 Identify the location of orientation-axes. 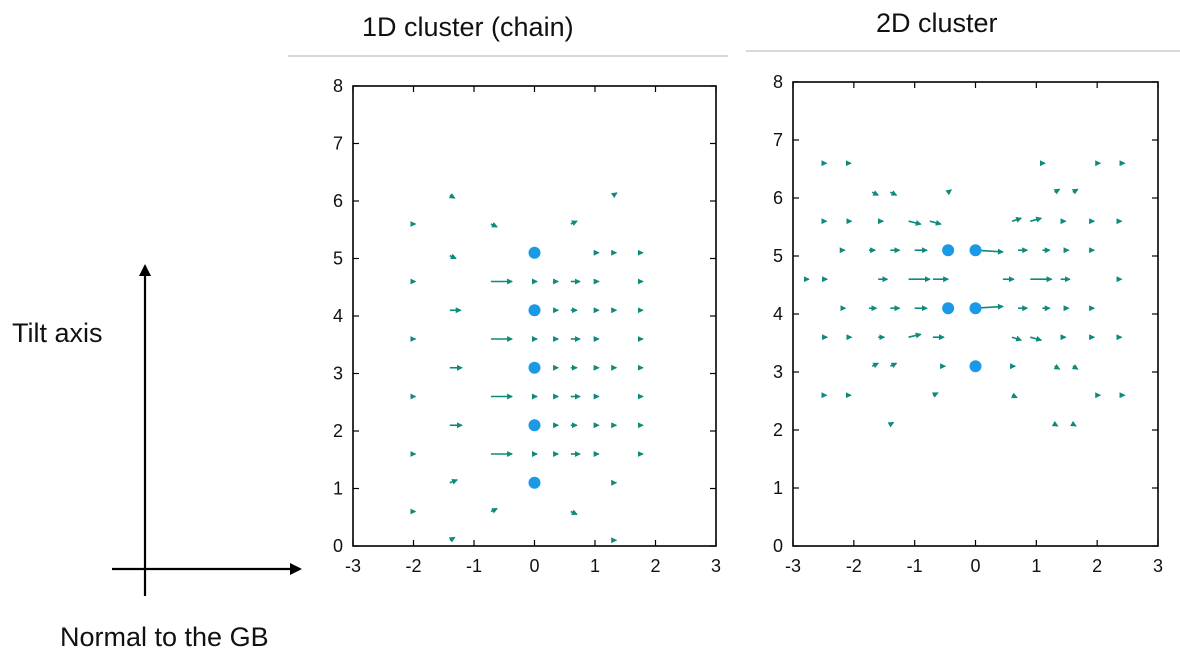
(207, 430).